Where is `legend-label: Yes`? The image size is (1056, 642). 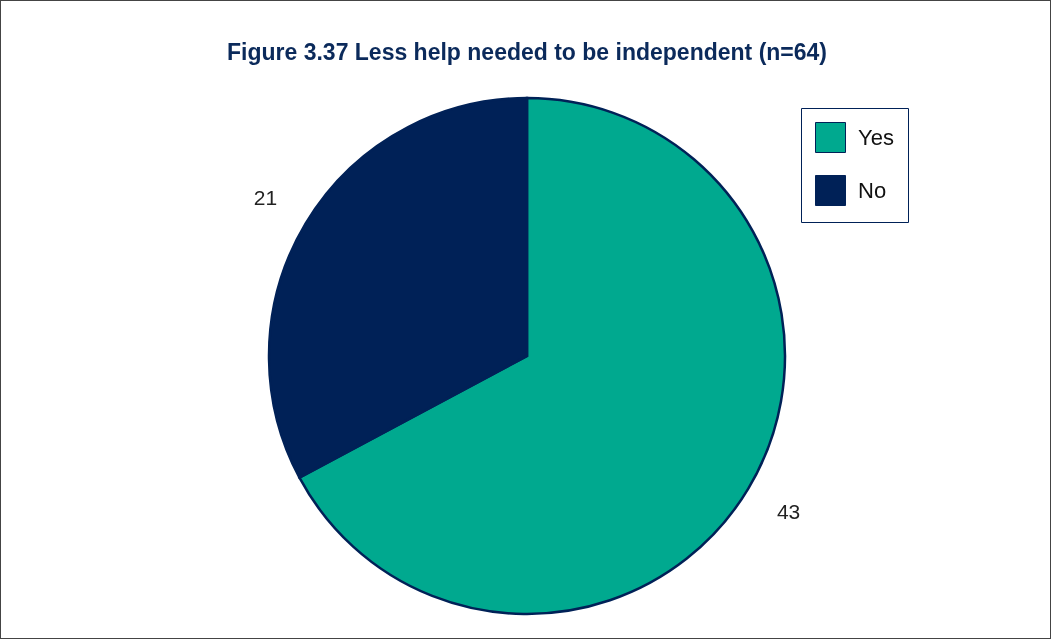 legend-label: Yes is located at coordinates (876, 137).